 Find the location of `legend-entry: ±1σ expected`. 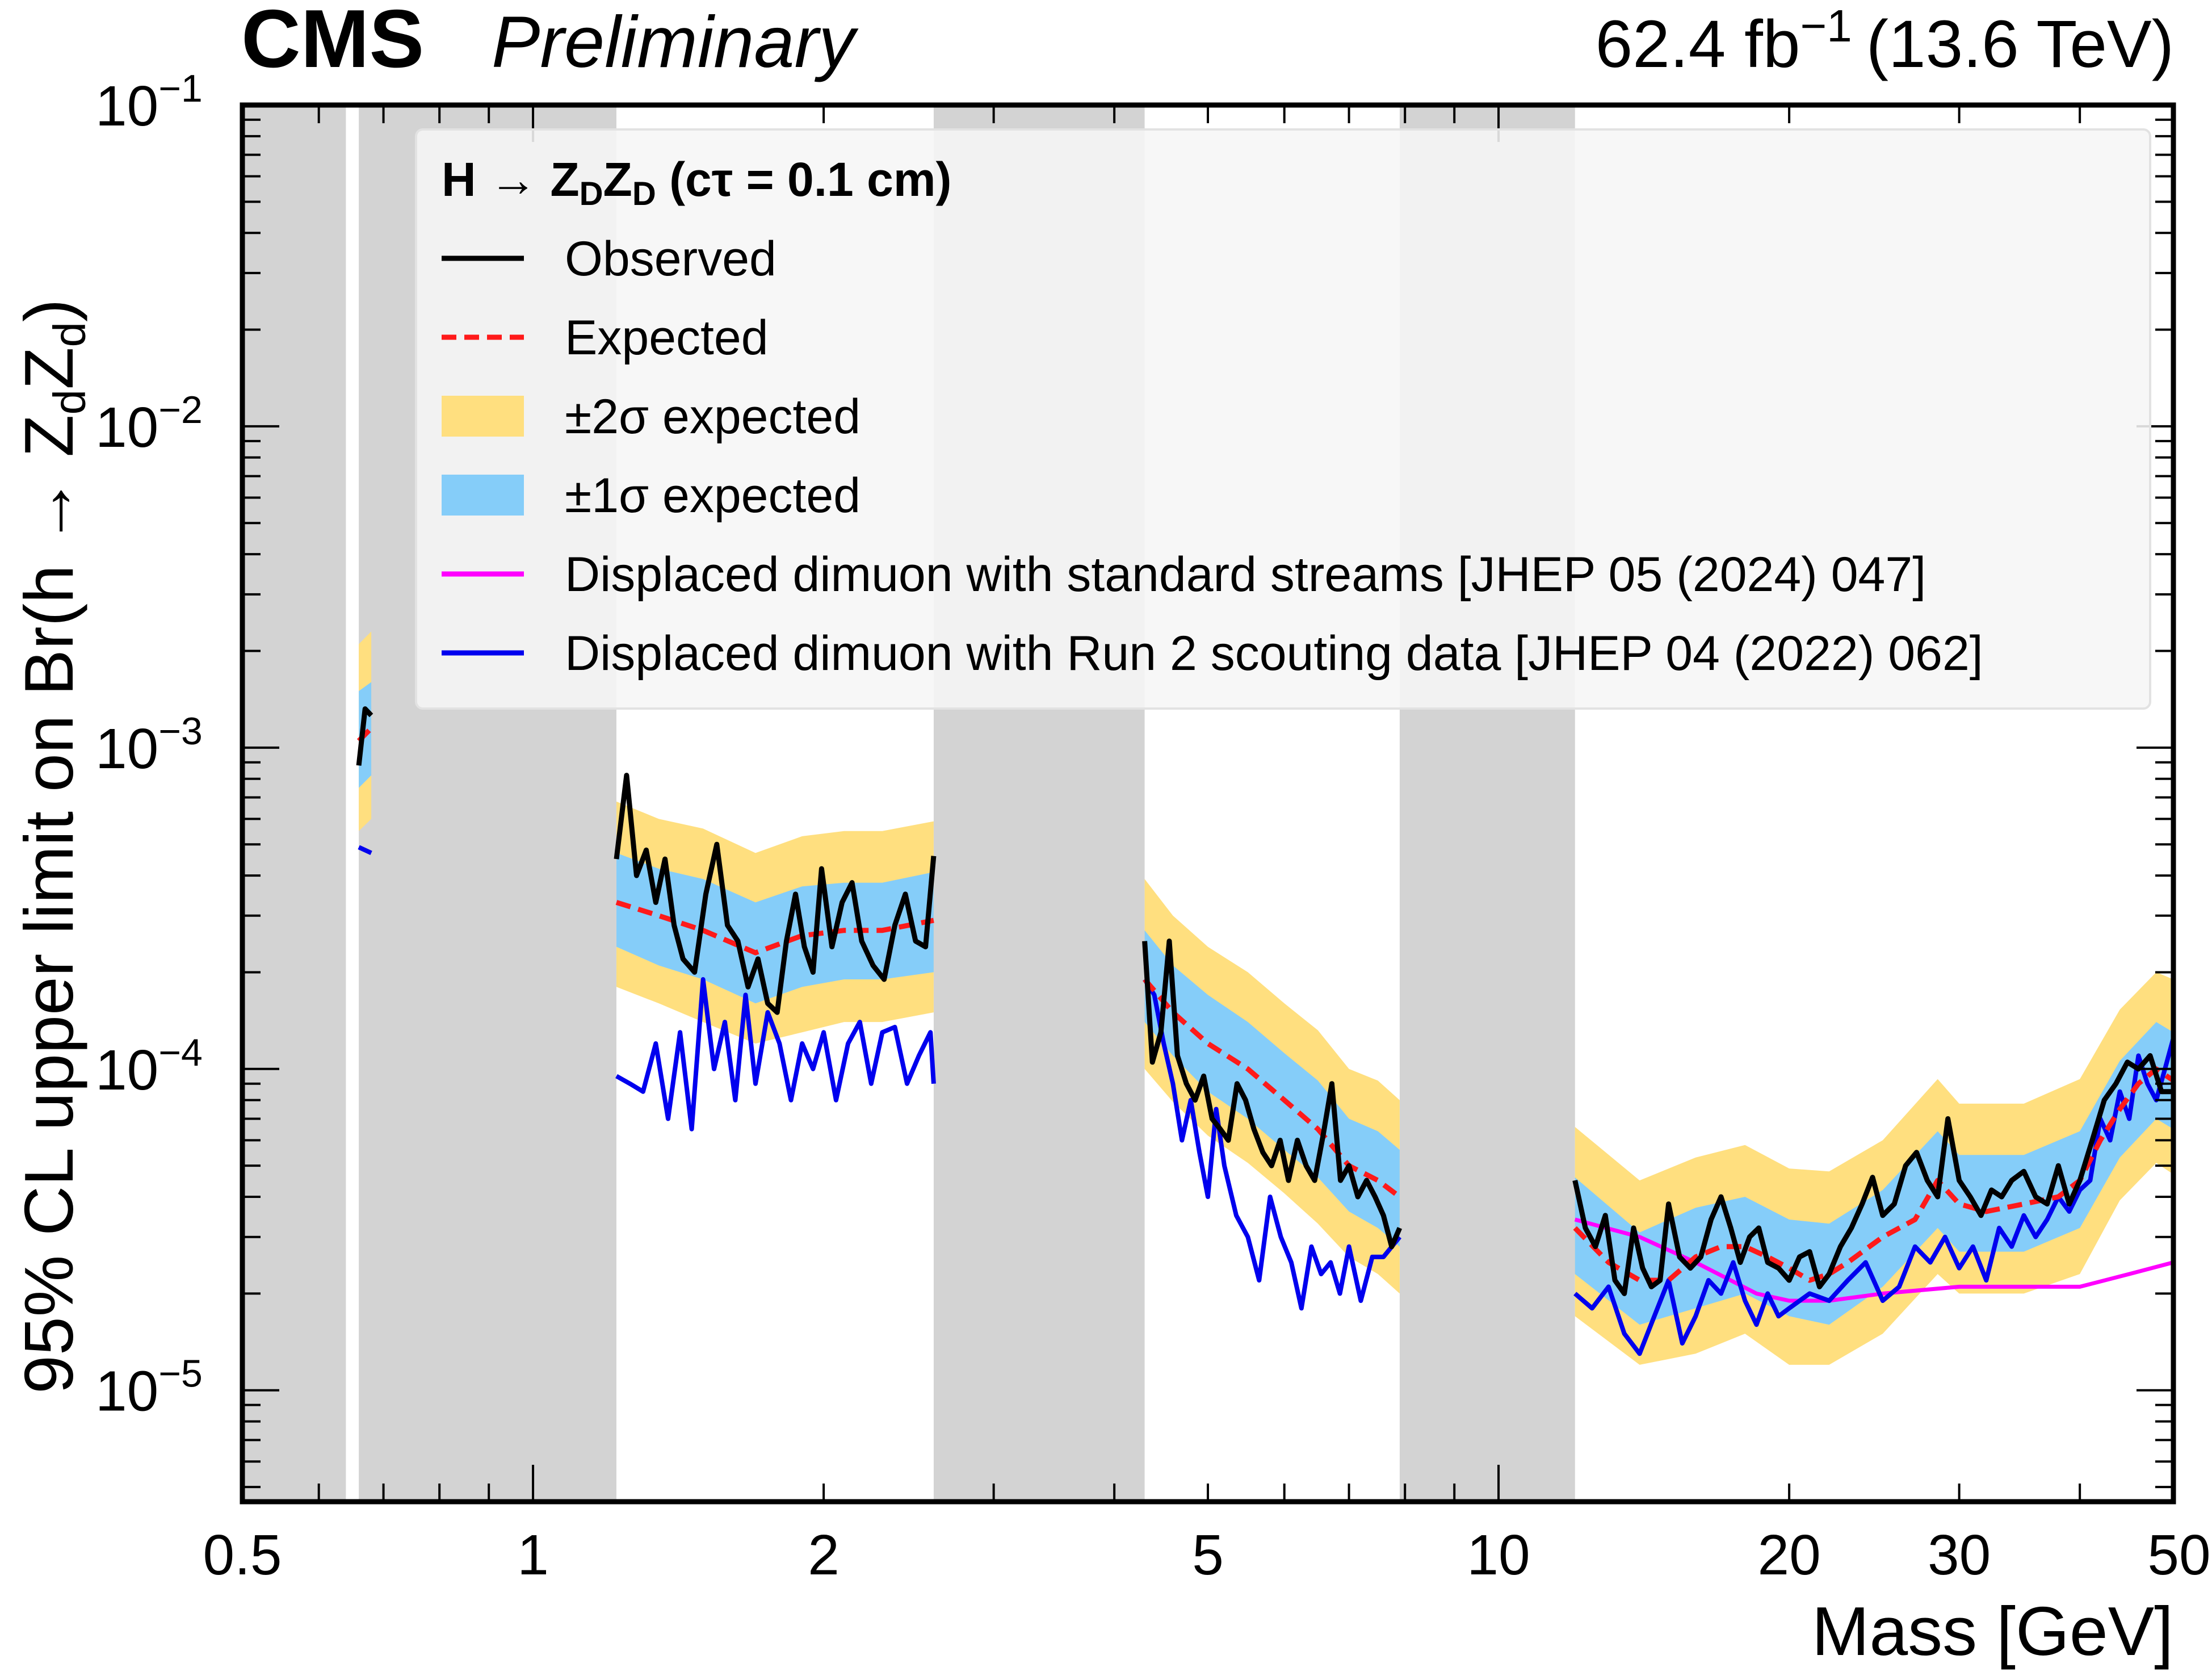

legend-entry: ±1σ expected is located at coordinates (651, 495).